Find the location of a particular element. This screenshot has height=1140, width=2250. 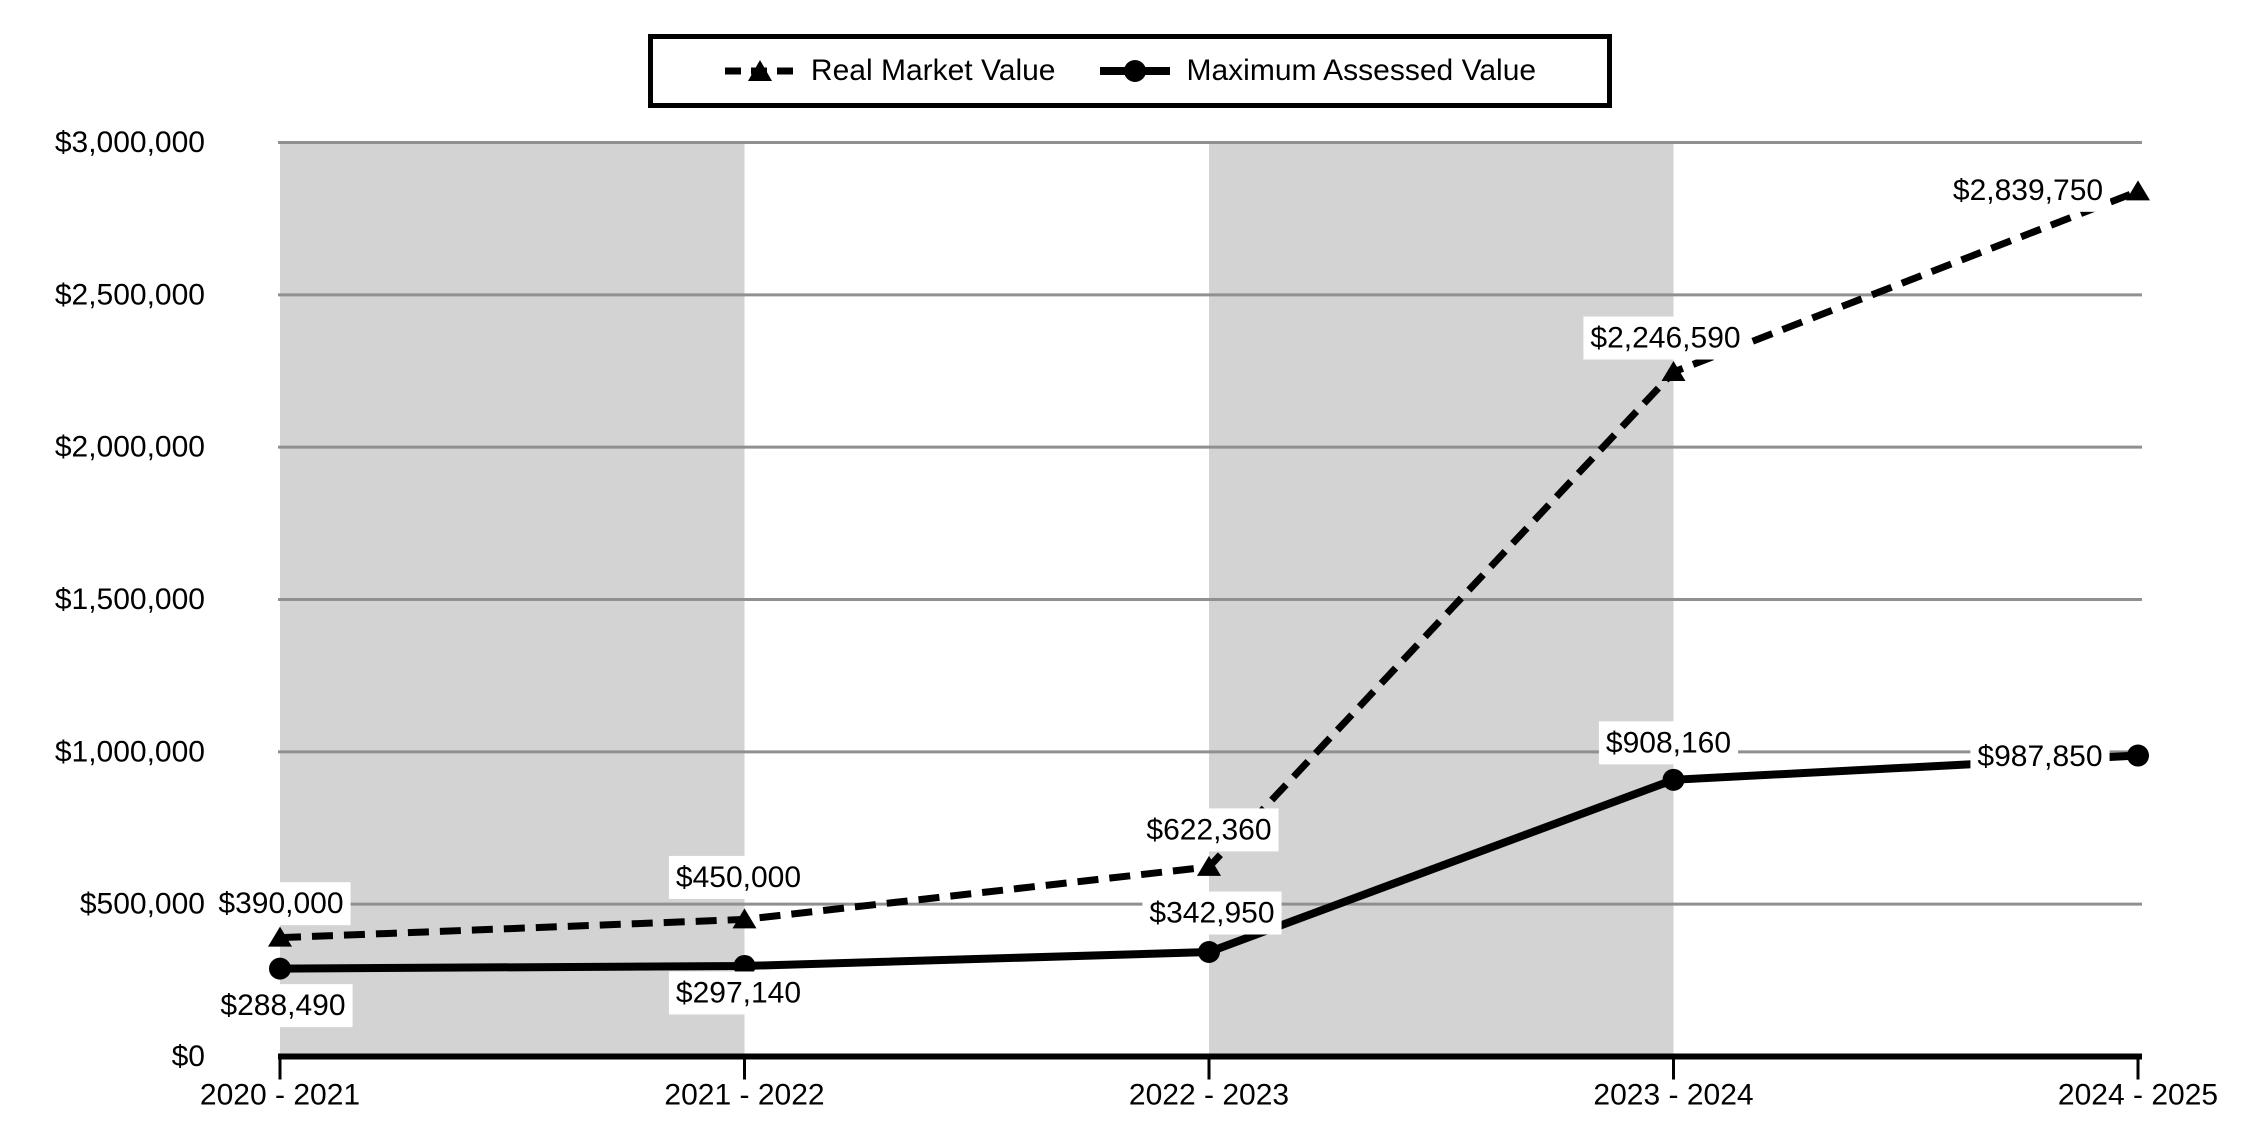

y-axis-tick-label: $2,500,000 is located at coordinates (130, 294).